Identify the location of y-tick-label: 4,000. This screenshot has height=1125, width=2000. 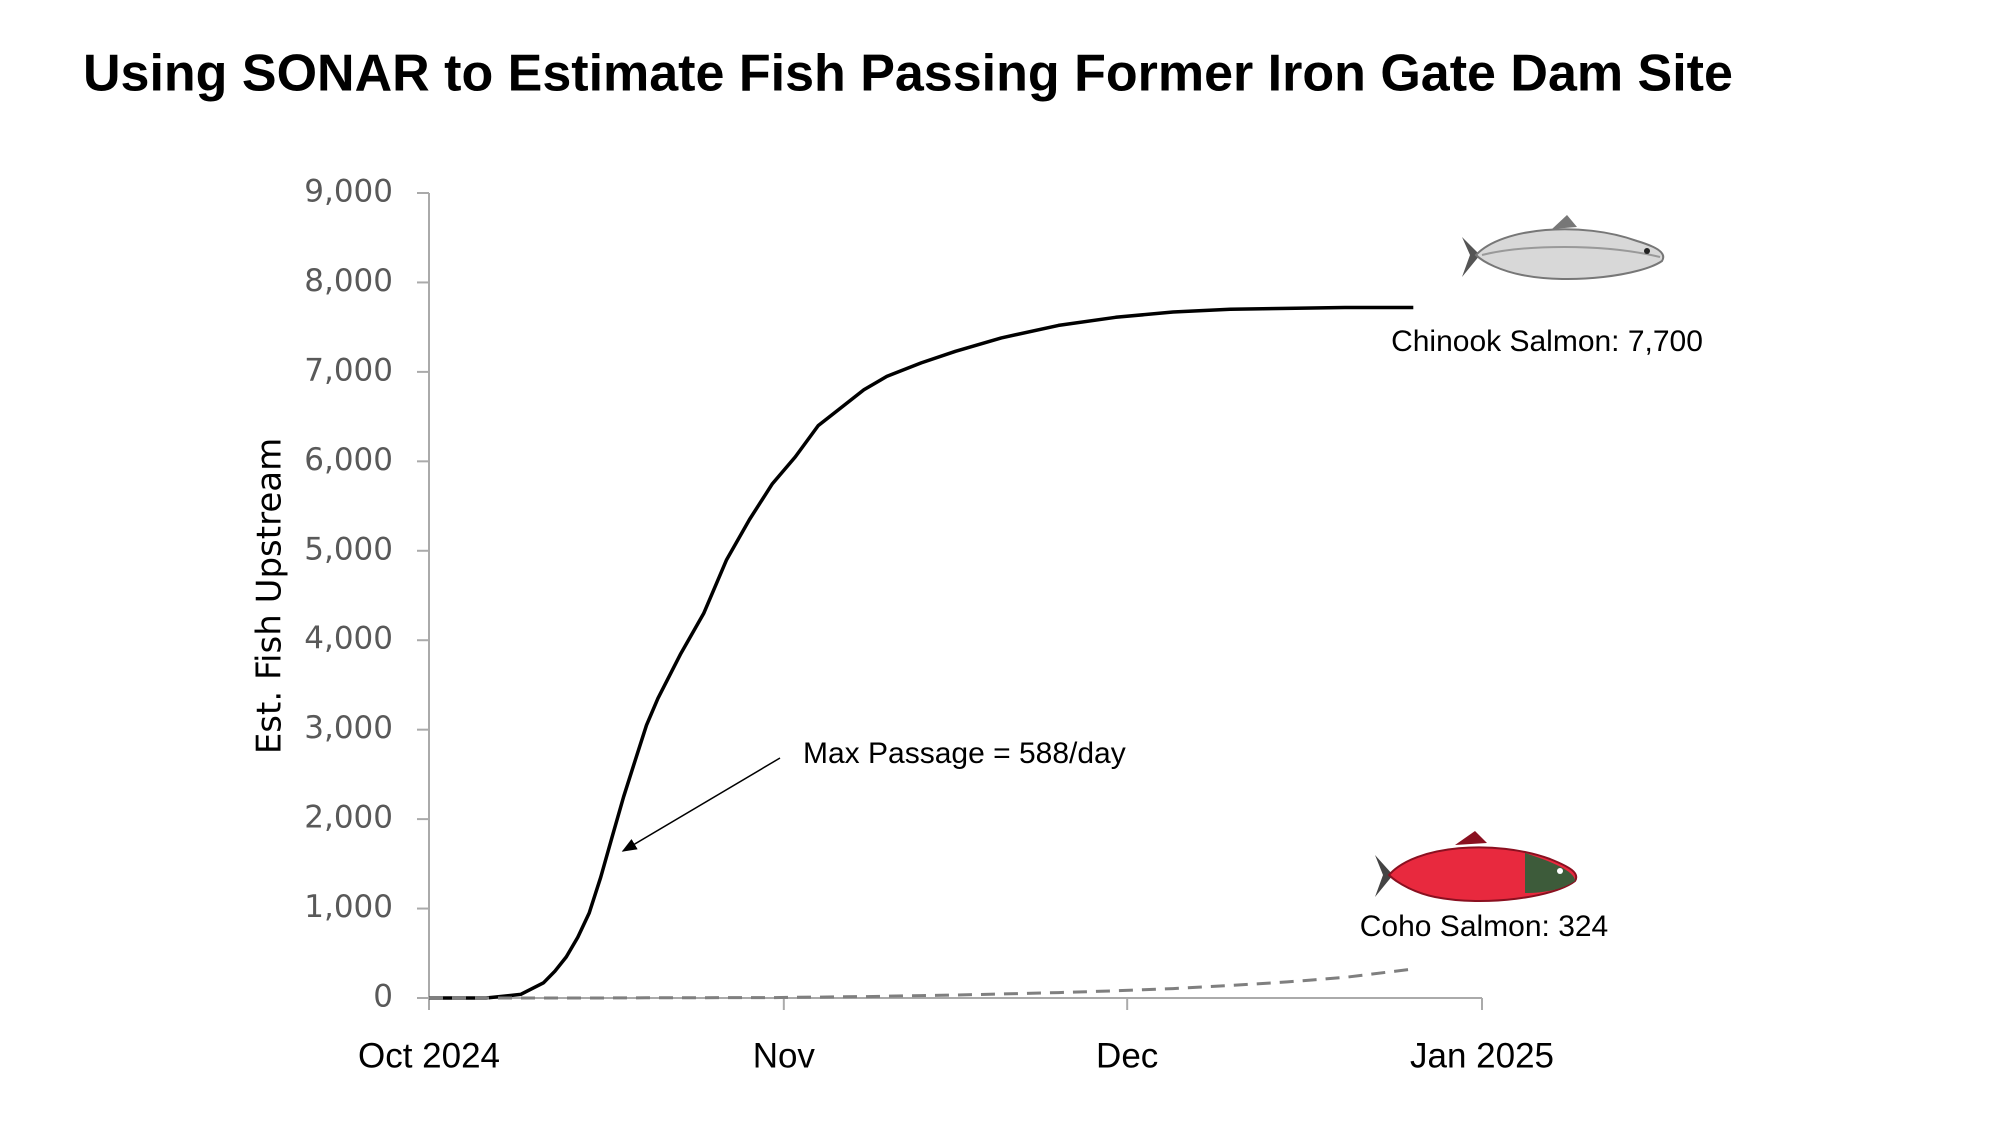
(348, 639).